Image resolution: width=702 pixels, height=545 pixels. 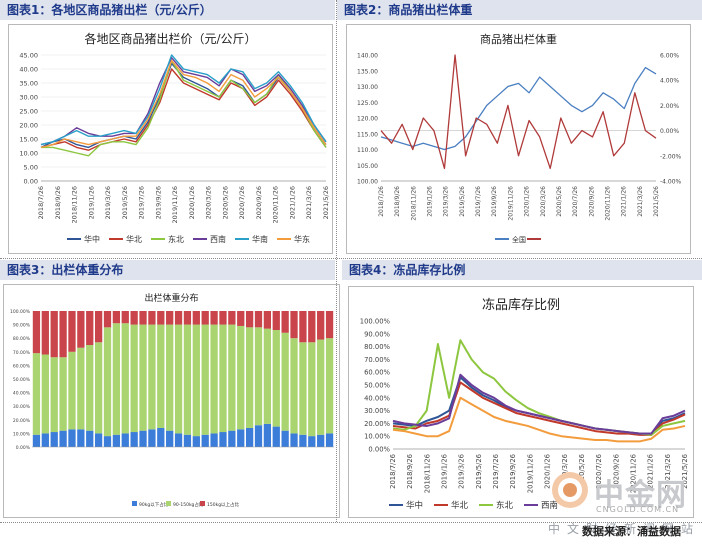 I want to click on y2-tick-label: 6.00%, so click(x=669, y=56).